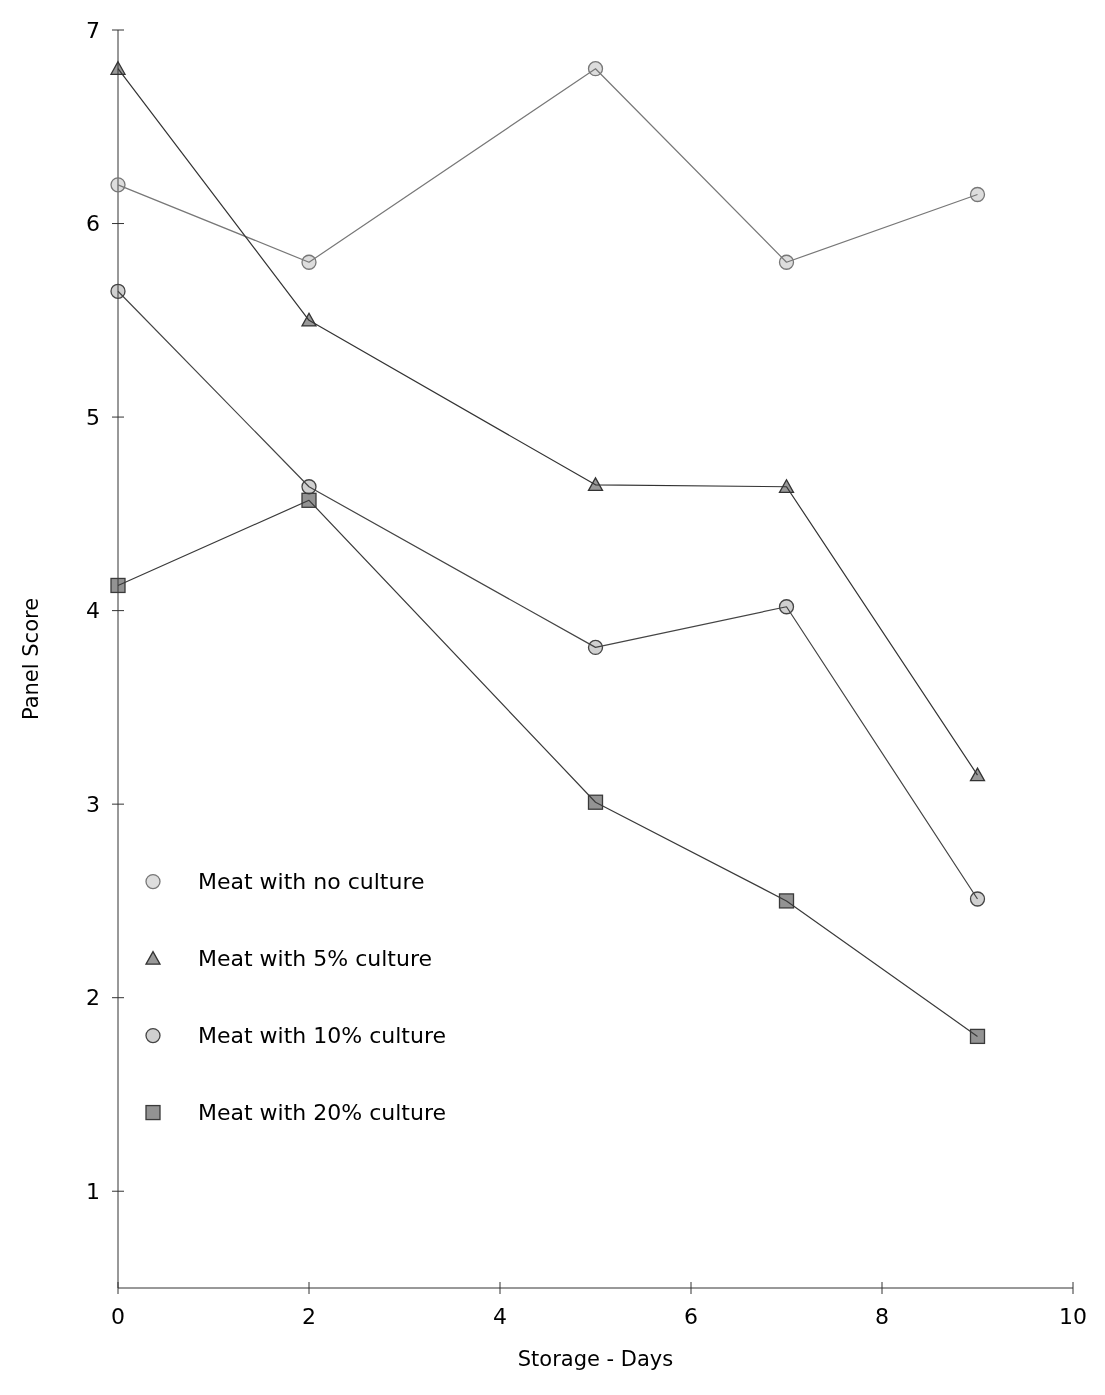 The image size is (1105, 1395). I want to click on x-tick-label: 0, so click(118, 1316).